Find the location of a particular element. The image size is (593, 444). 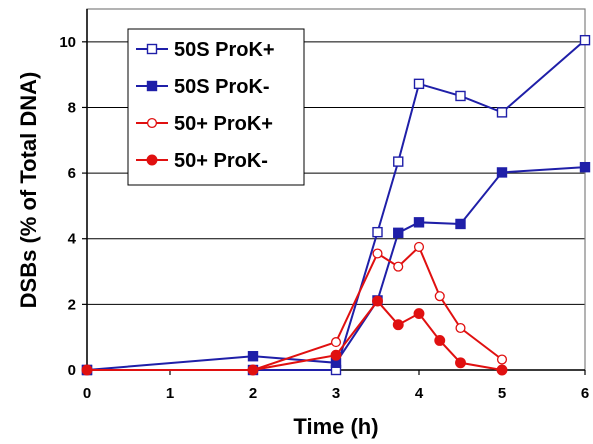

legend-item-50-plus-prok-minus: 50+ ProK- is located at coordinates (202, 161).